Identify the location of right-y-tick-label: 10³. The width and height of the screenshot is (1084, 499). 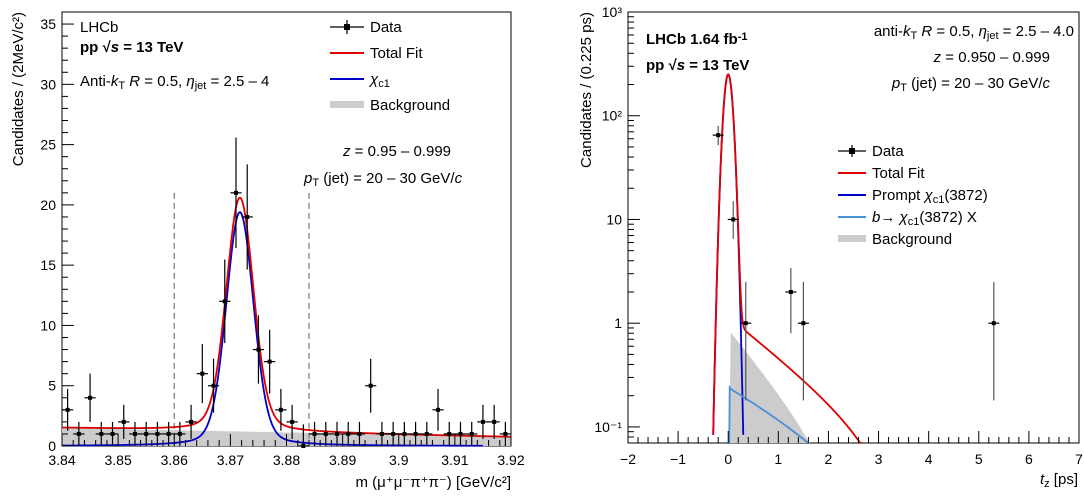
(612, 12).